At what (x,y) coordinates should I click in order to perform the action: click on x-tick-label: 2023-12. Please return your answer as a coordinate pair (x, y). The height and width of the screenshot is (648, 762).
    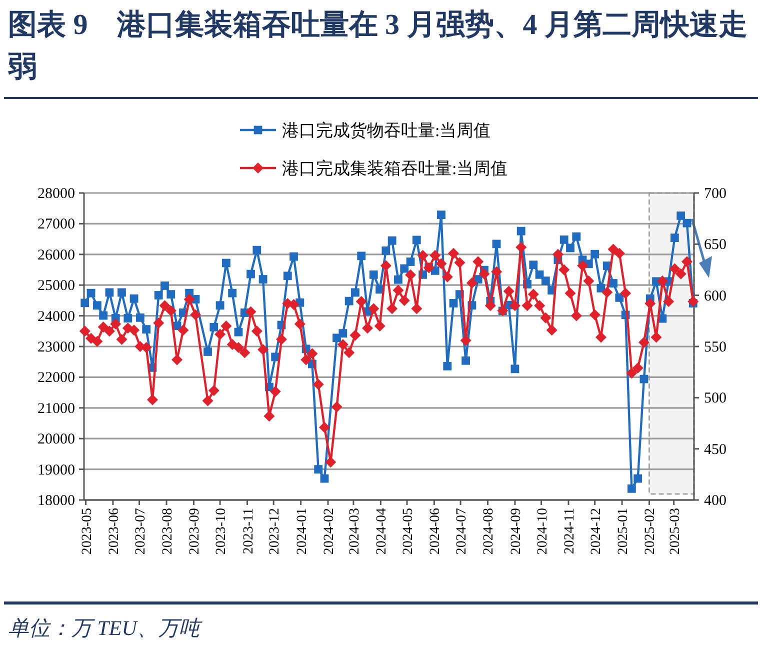
    Looking at the image, I should click on (275, 531).